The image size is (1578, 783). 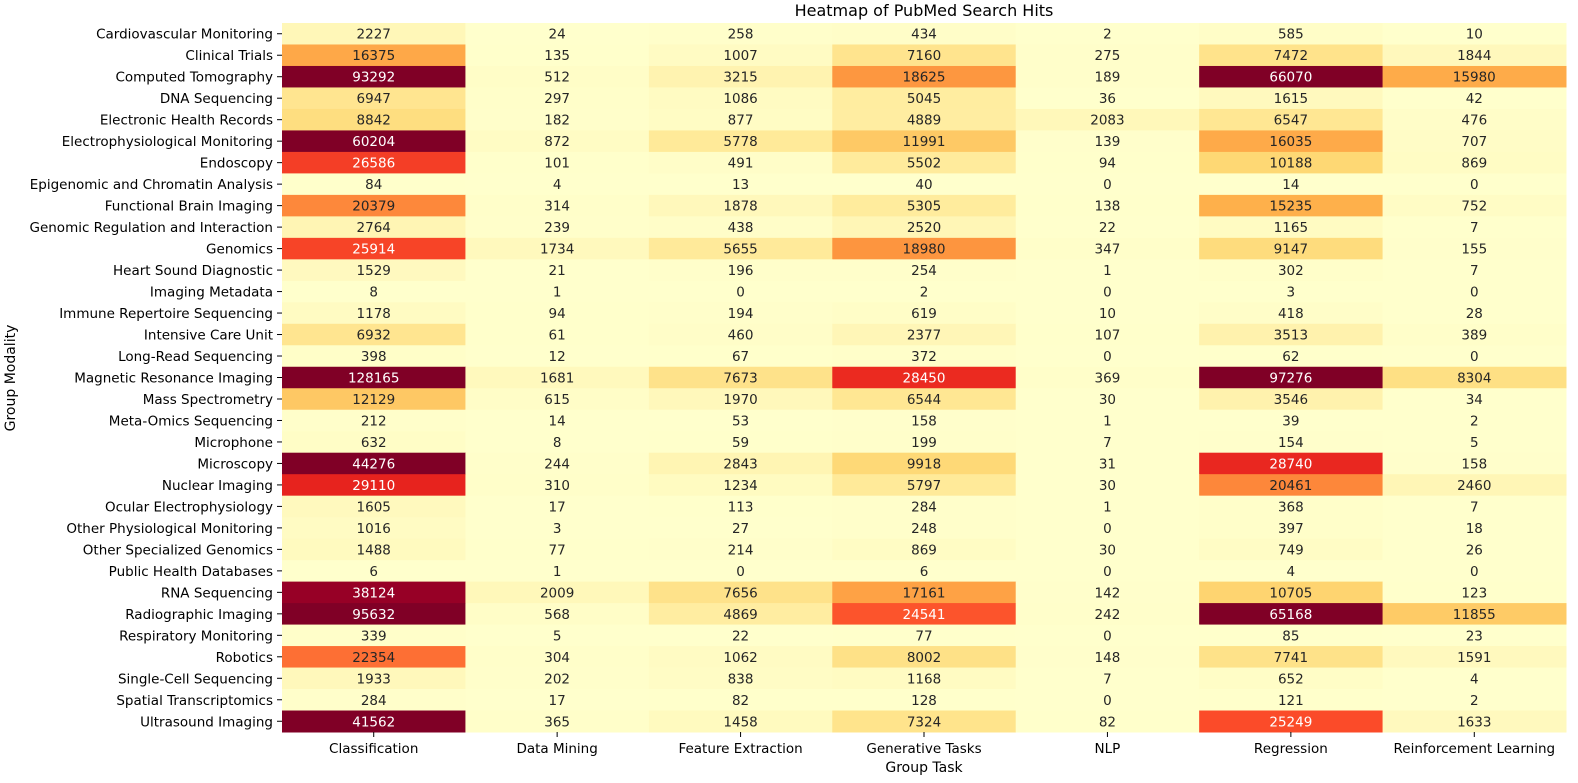 What do you see at coordinates (1290, 593) in the screenshot?
I see `cell-value-label: 10705` at bounding box center [1290, 593].